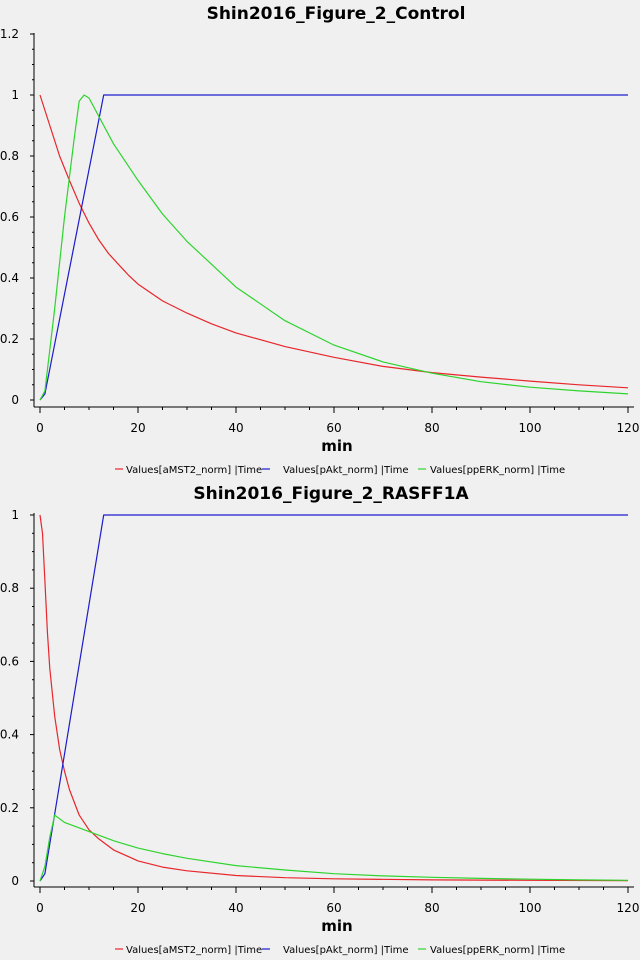  Describe the element at coordinates (331, 494) in the screenshot. I see `chart-title: Shin2016_Figure_2_RASFF1A` at that location.